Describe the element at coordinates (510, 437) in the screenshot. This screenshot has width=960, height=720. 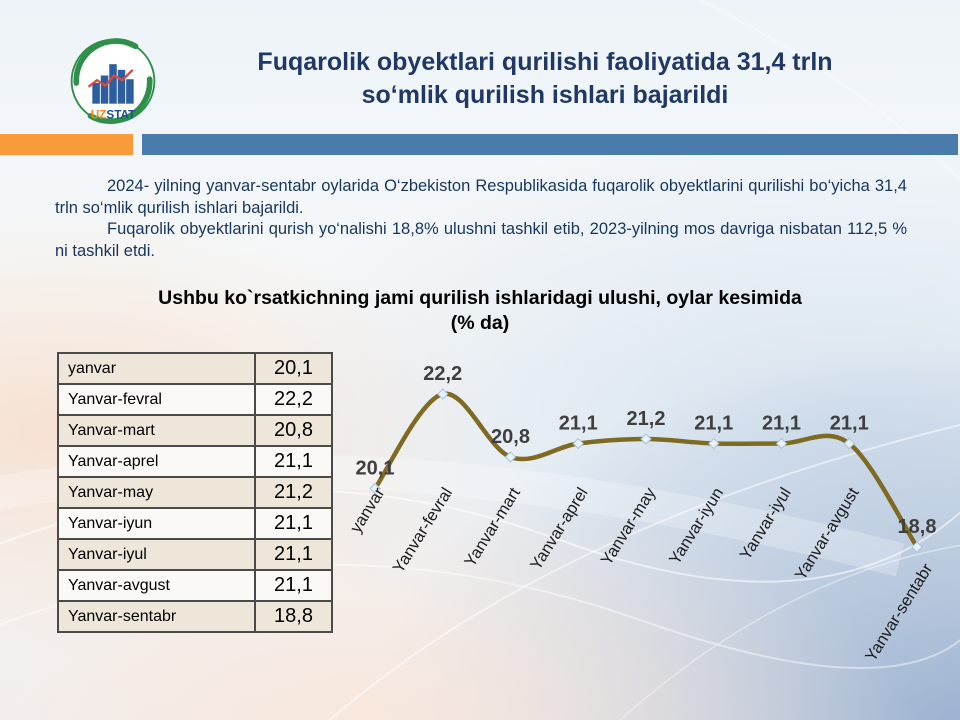
I see `data-label: 20,8` at that location.